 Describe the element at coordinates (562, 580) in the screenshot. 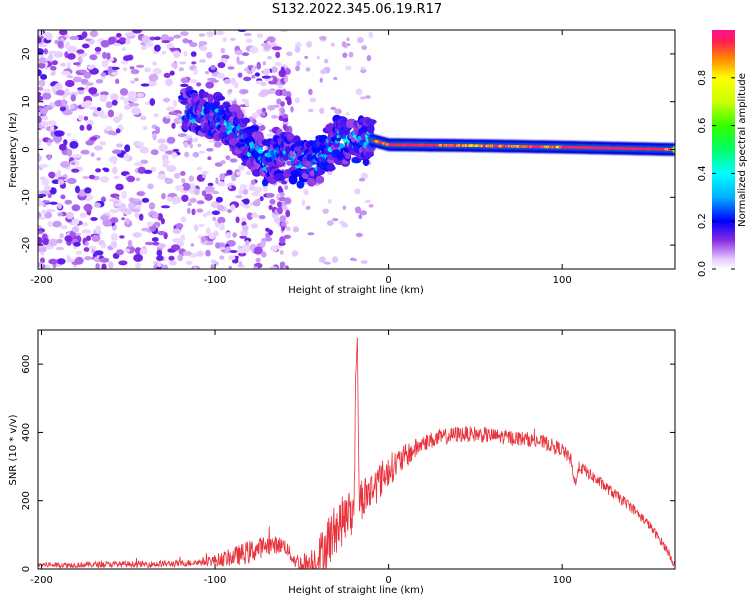

I see `x-tick-label: 100` at that location.